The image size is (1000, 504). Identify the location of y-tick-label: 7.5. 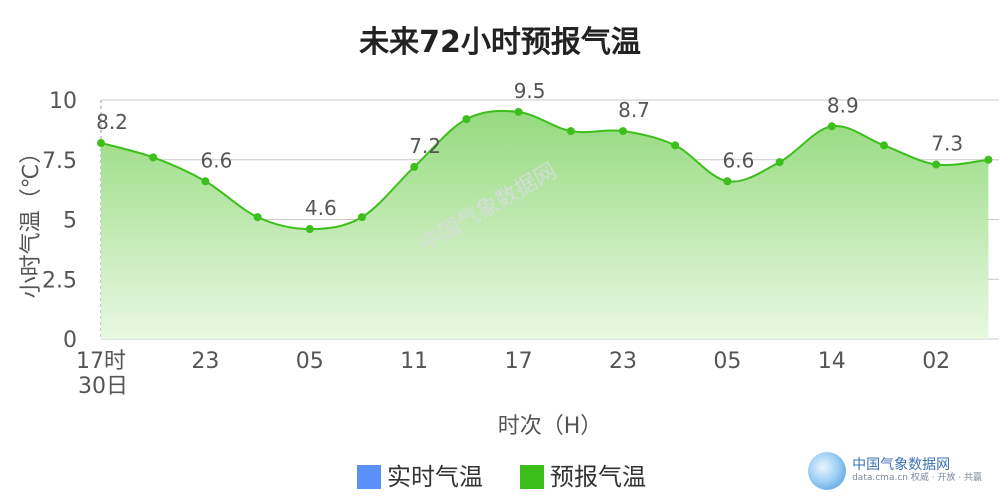
(59, 161).